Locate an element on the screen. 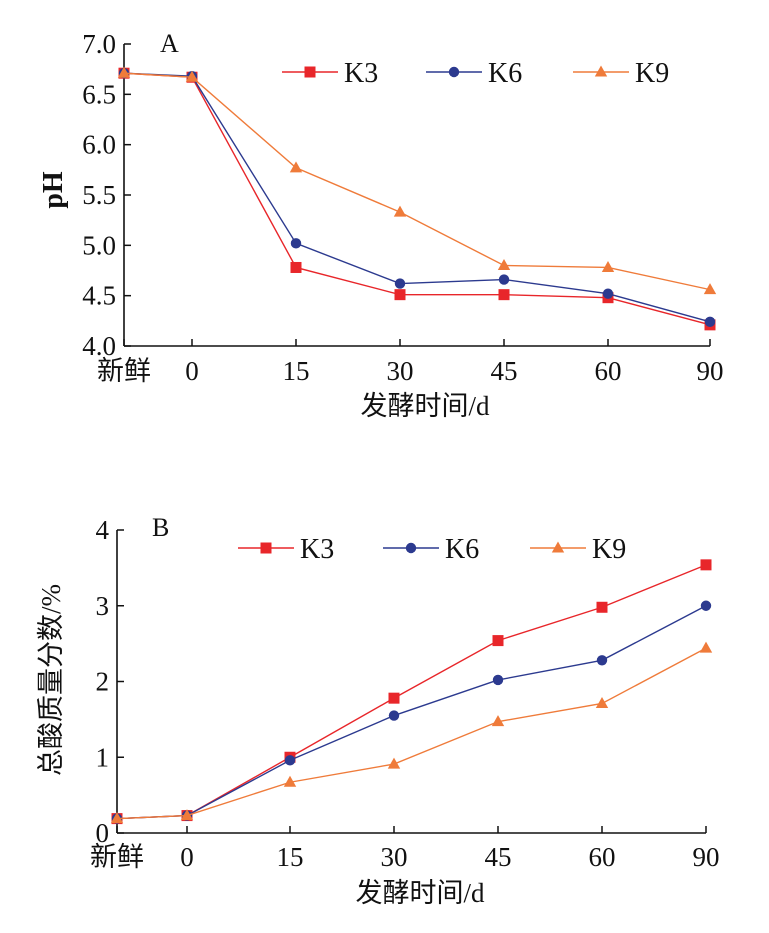 The image size is (769, 933). y-tick-label: 3 is located at coordinates (103, 606).